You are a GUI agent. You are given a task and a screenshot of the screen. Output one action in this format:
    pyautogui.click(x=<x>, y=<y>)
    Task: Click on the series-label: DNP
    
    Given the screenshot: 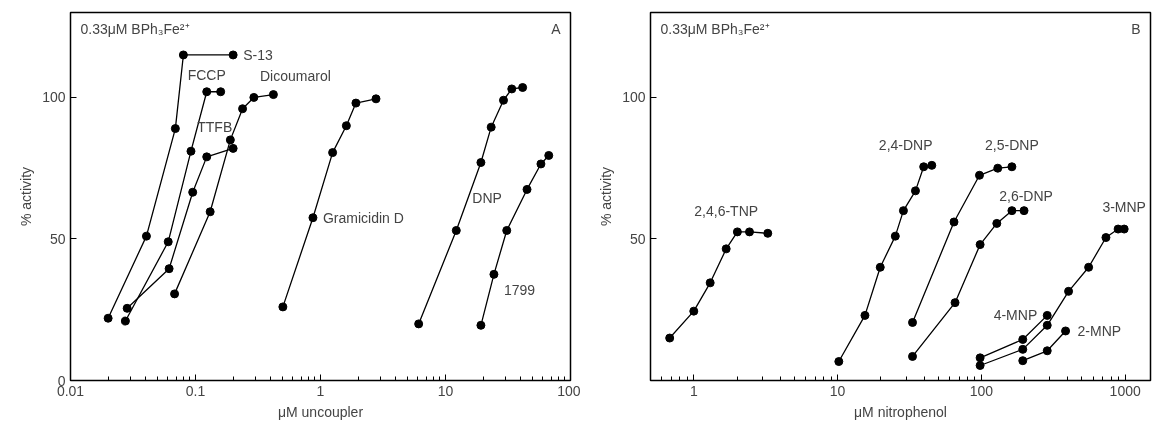 What is the action you would take?
    pyautogui.click(x=487, y=198)
    